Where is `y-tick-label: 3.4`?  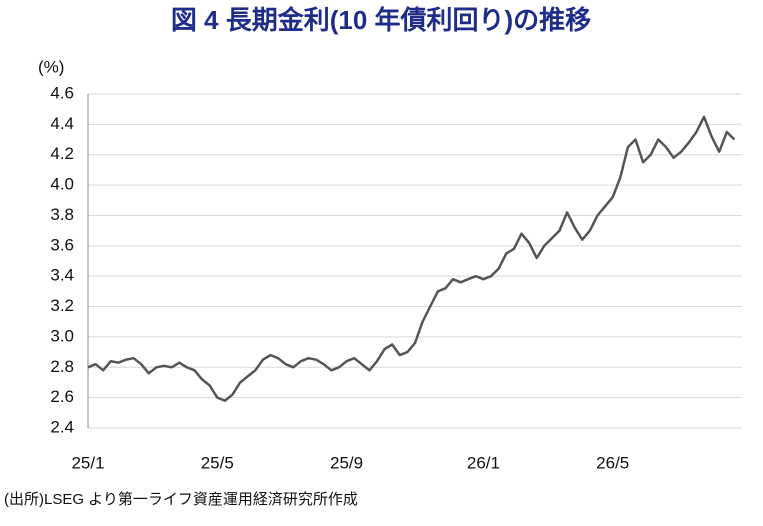 y-tick-label: 3.4 is located at coordinates (62, 275).